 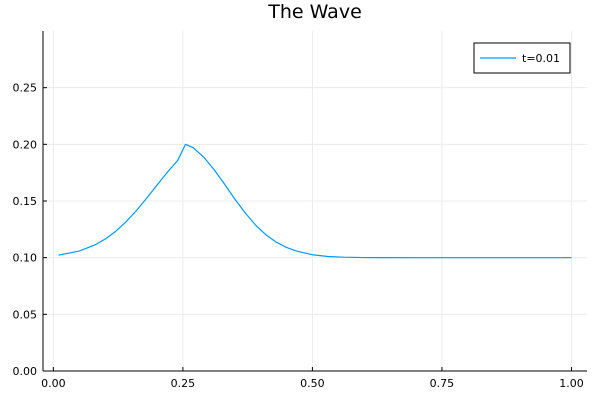 I want to click on y-tick-label: 0.05, so click(x=25, y=314).